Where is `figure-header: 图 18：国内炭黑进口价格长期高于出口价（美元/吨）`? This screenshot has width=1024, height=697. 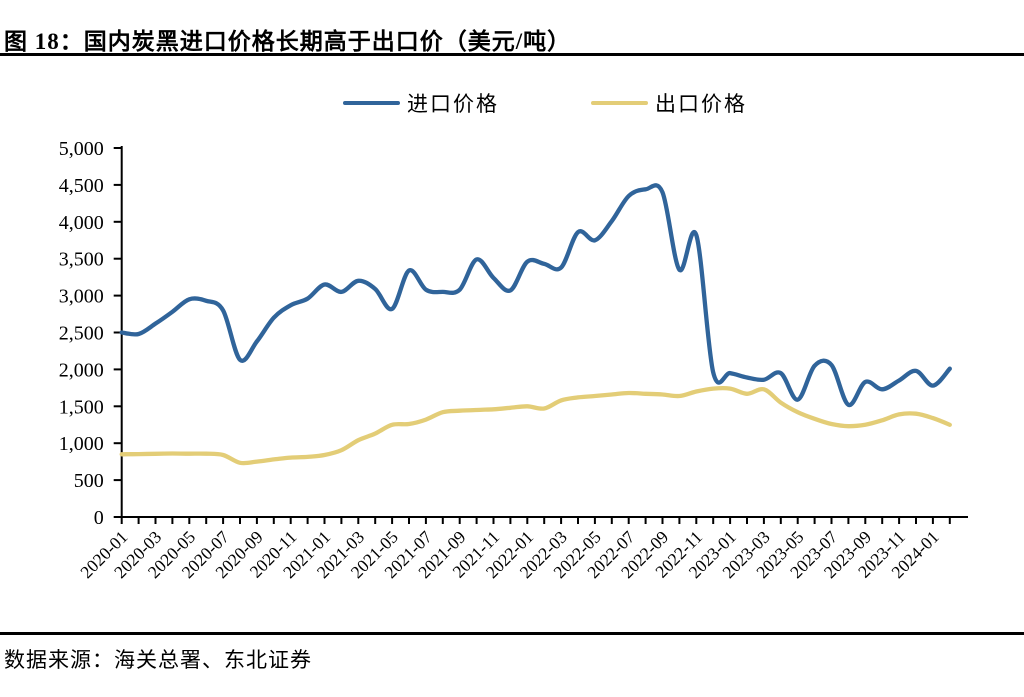
figure-header: 图 18：国内炭黑进口价格长期高于出口价（美元/吨） is located at coordinates (512, 31).